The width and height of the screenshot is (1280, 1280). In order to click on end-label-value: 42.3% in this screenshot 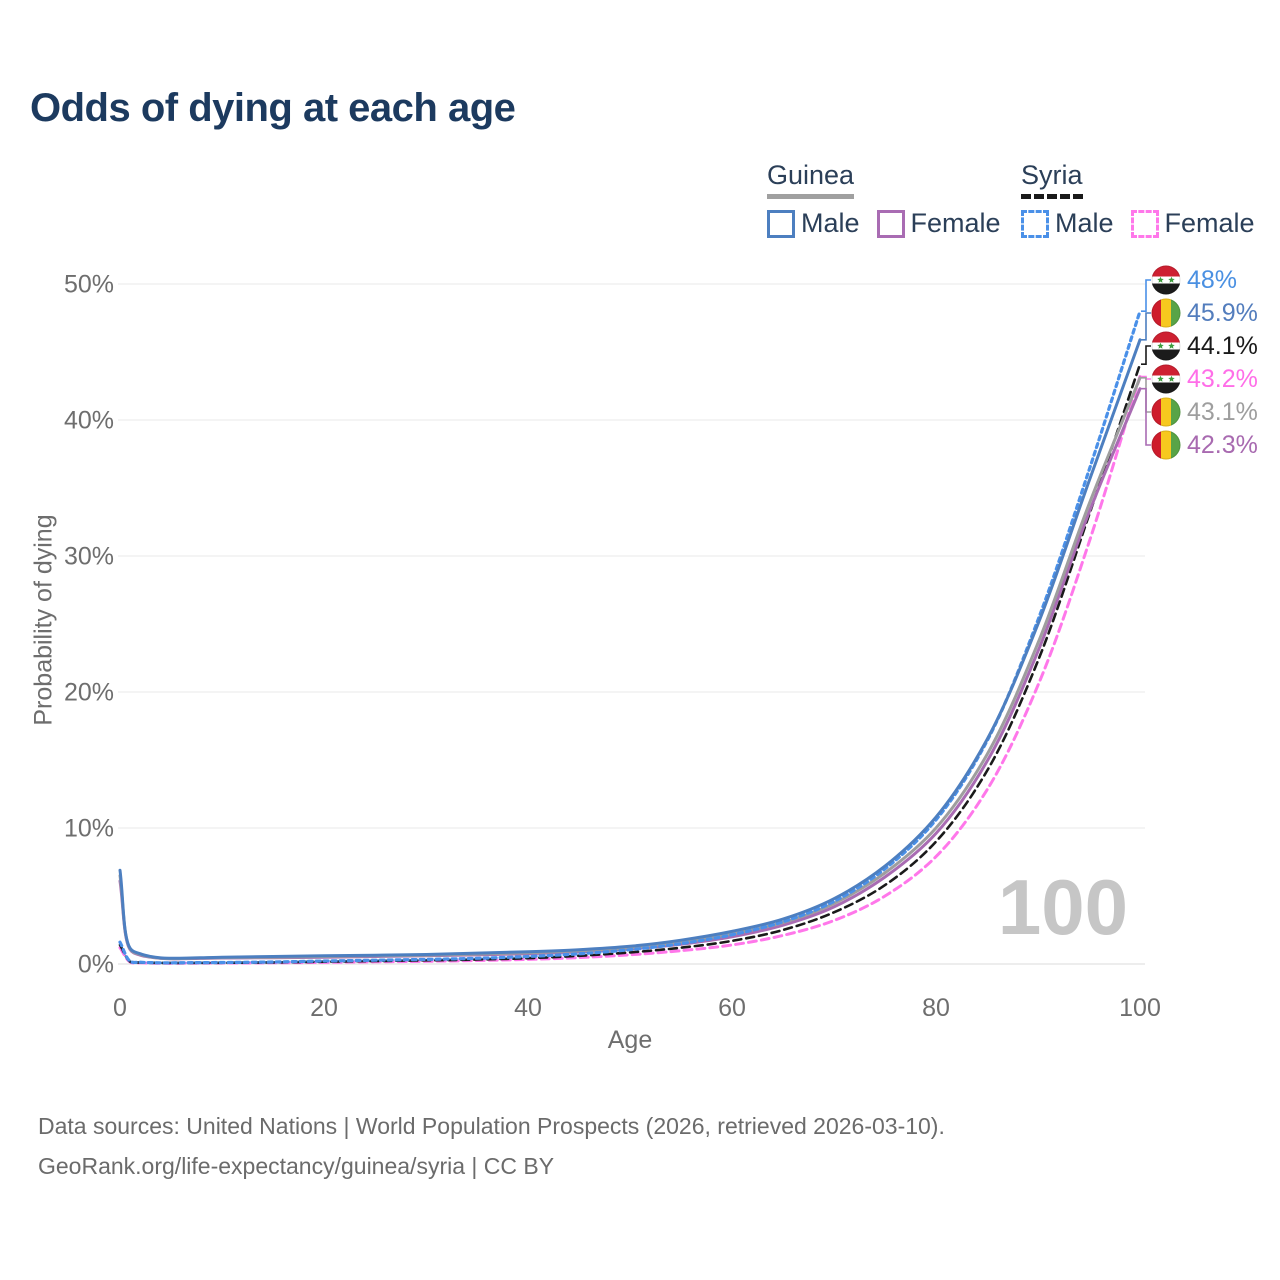, I will do `click(1222, 444)`.